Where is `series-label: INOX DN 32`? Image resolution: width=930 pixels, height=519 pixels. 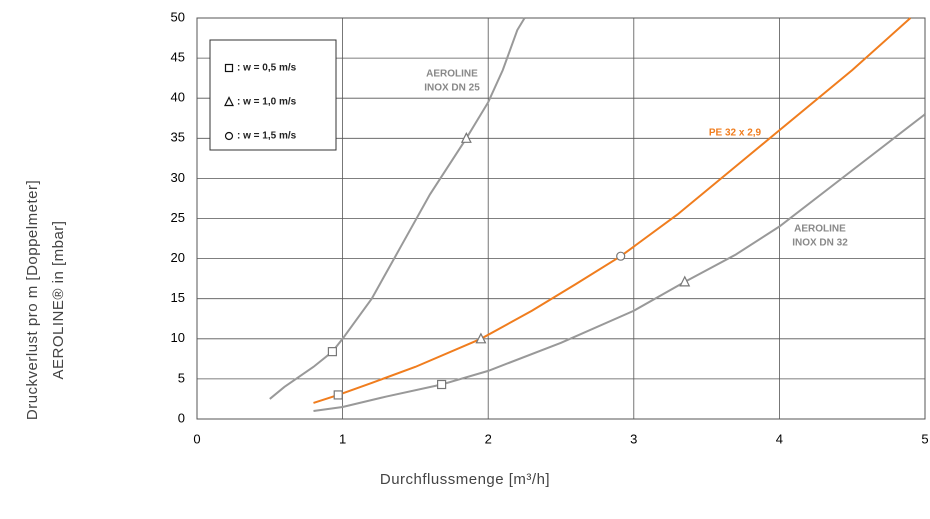
series-label: INOX DN 32 is located at coordinates (820, 243).